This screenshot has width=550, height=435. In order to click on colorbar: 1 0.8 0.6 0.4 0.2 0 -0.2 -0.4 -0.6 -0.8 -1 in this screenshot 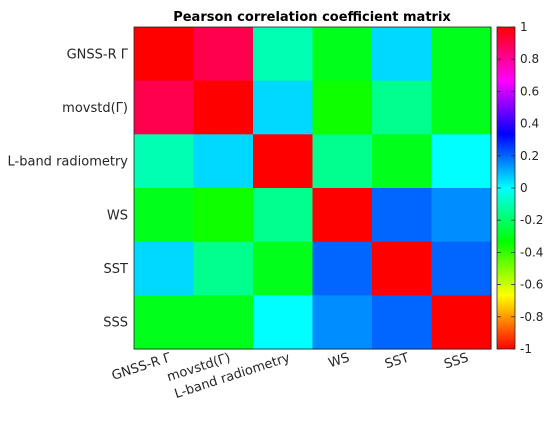, I will do `click(519, 188)`.